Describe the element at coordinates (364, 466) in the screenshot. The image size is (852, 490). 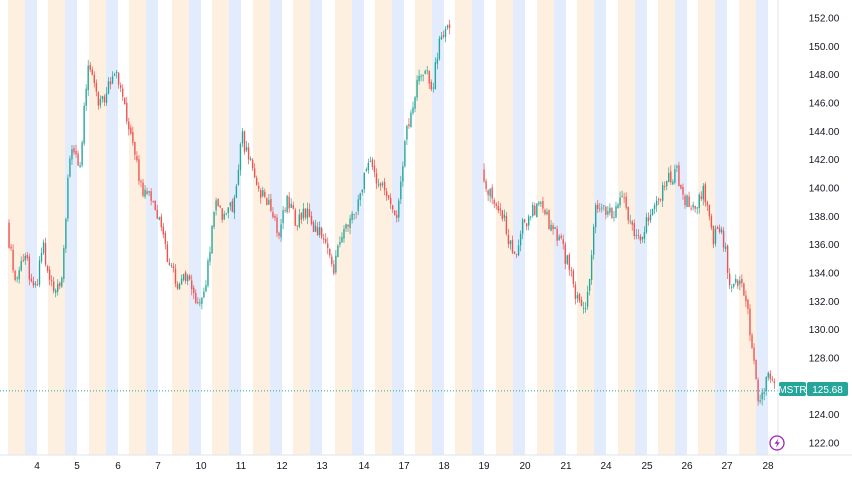
I see `date-tick-label: 14` at that location.